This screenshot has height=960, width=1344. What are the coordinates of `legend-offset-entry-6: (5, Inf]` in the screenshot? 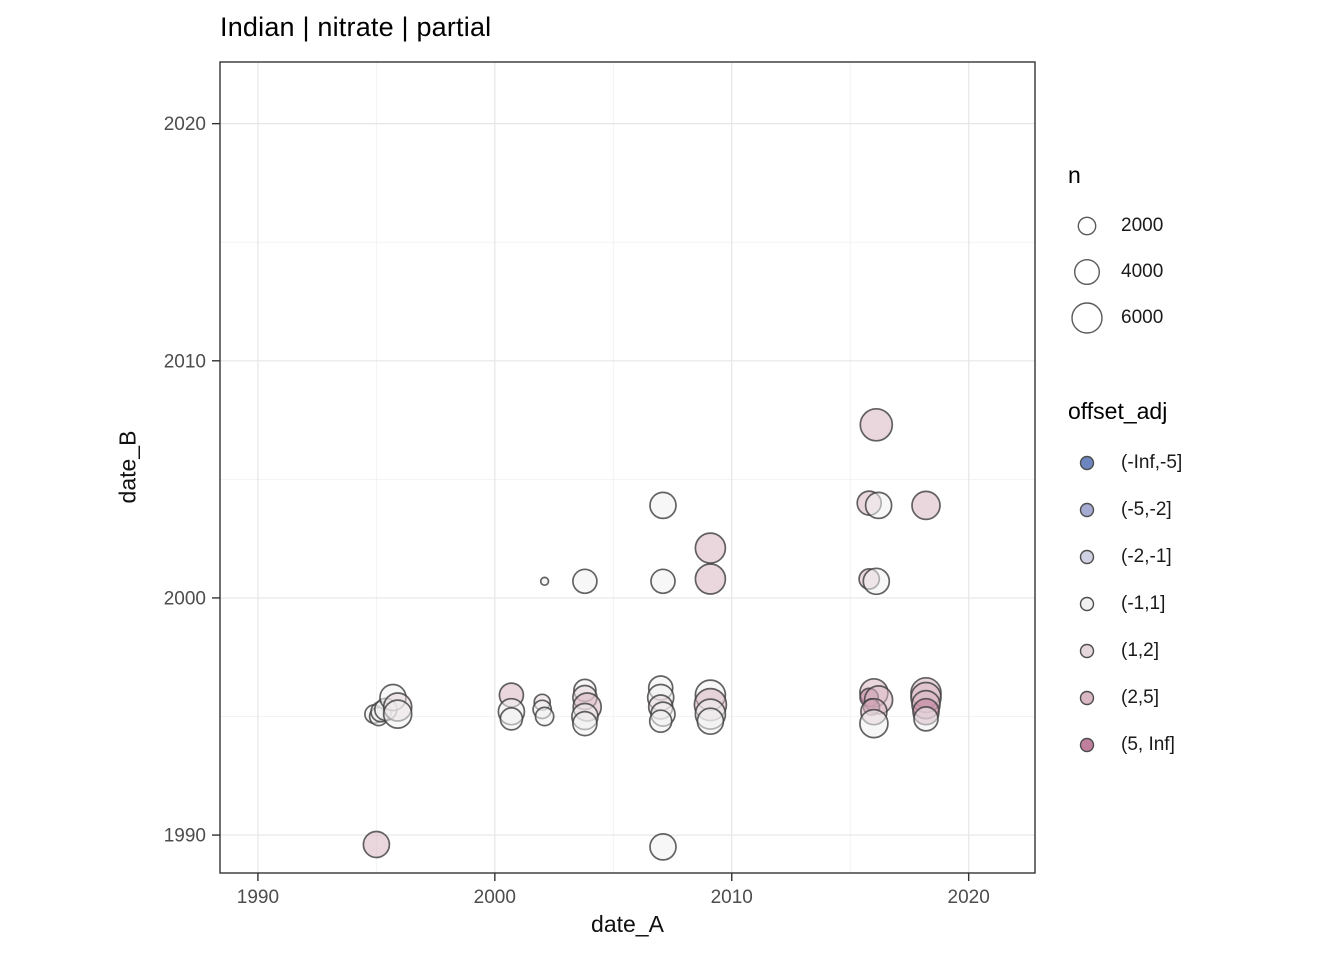 It's located at (1125, 744).